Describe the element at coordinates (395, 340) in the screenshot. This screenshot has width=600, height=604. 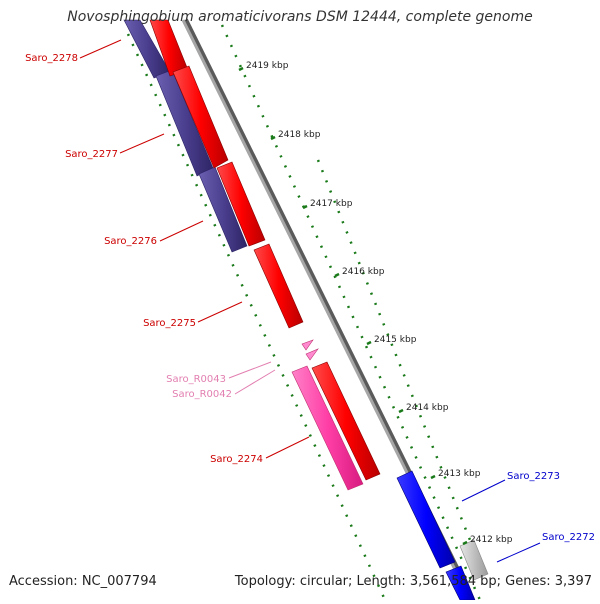
I see `ruler-label: 2415 kbp` at that location.